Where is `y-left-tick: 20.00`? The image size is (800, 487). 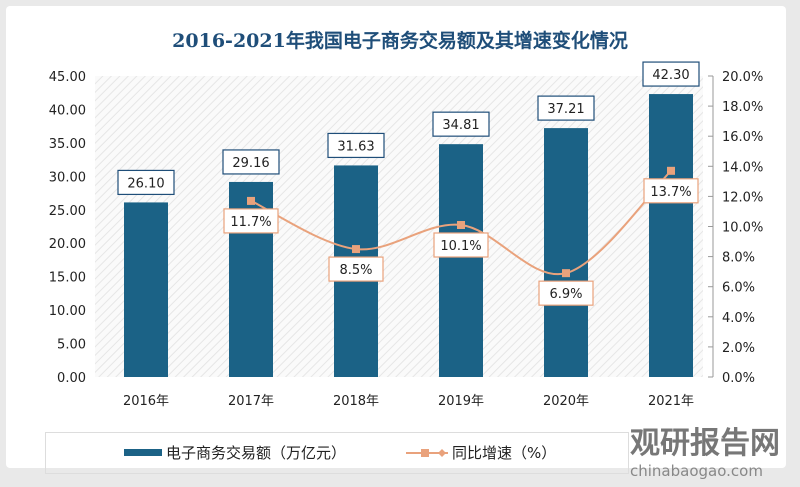 y-left-tick: 20.00 is located at coordinates (67, 244).